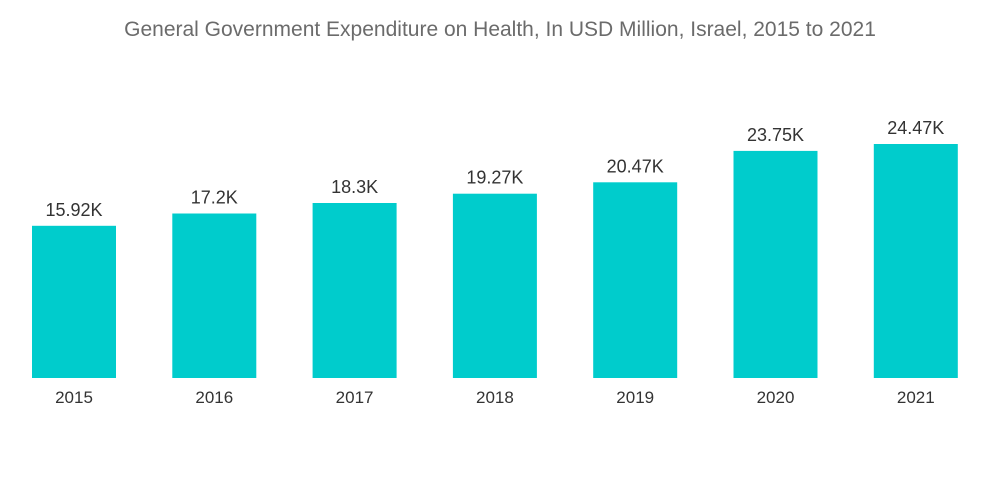 This screenshot has width=1000, height=504. What do you see at coordinates (635, 166) in the screenshot?
I see `data-label-2019: 20.47K` at bounding box center [635, 166].